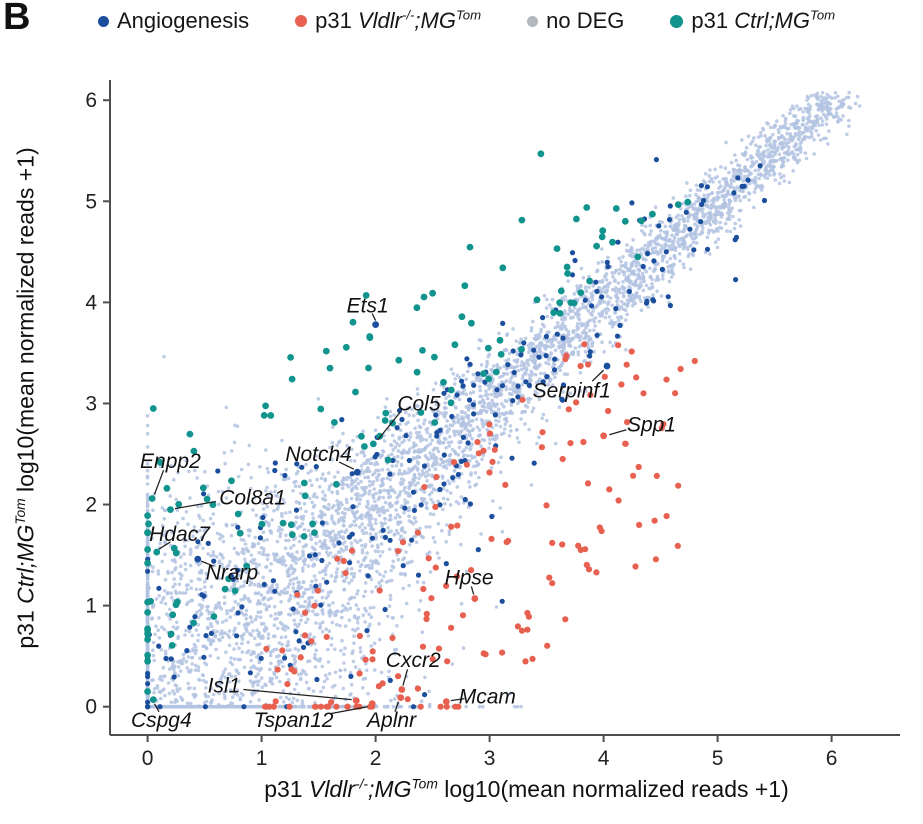 The height and width of the screenshot is (824, 923). What do you see at coordinates (294, 720) in the screenshot?
I see `gene-label: Tspan12` at bounding box center [294, 720].